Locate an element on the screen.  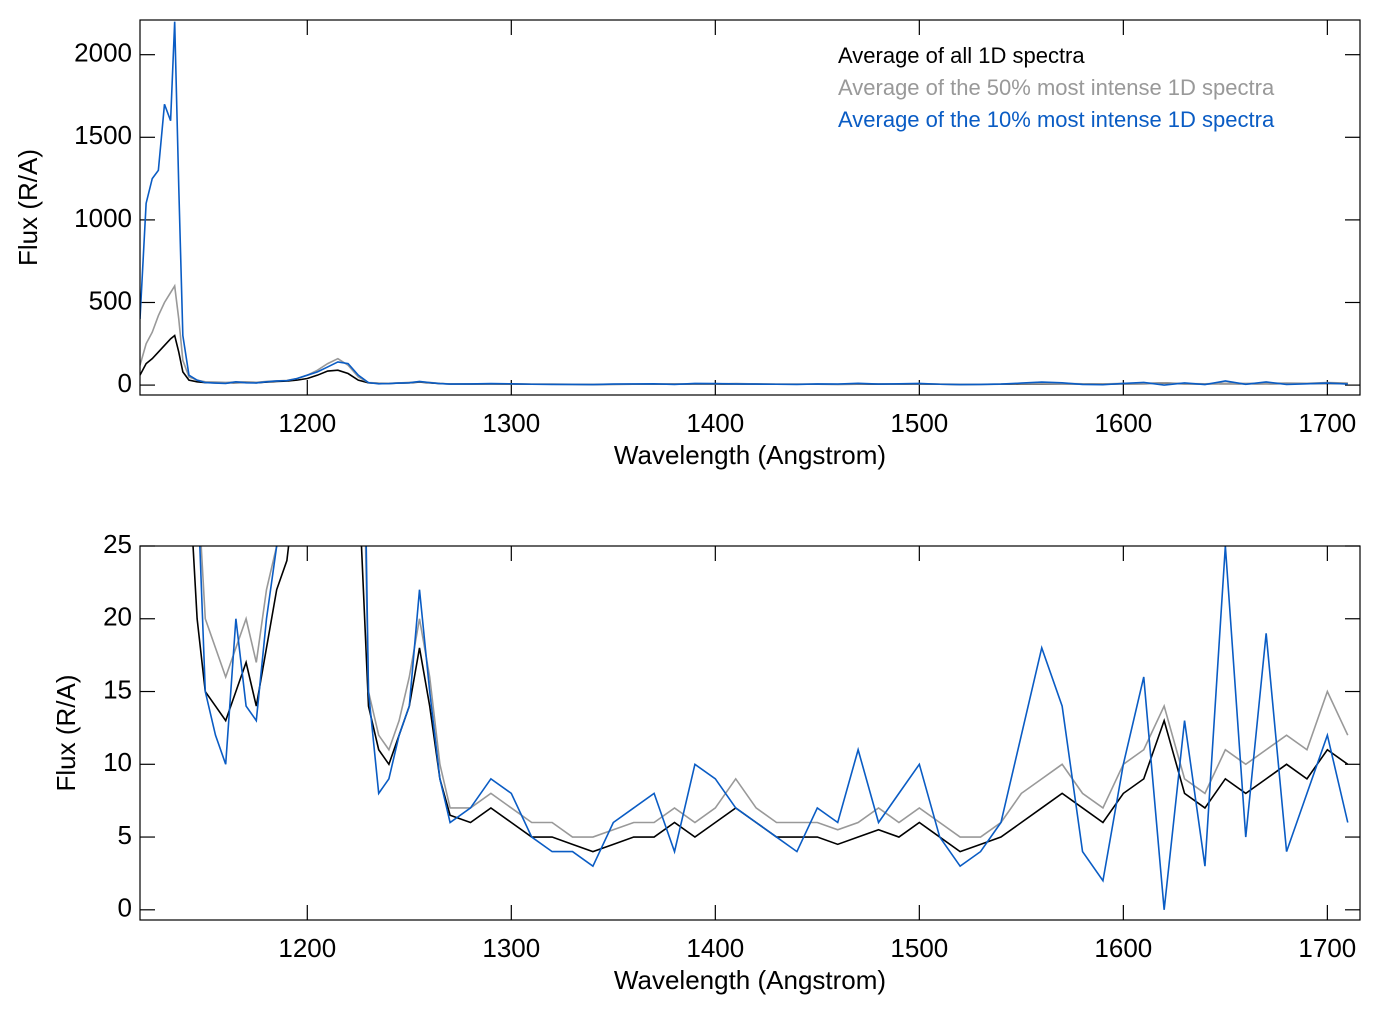
y-tick-label: 1500 is located at coordinates (103, 135).